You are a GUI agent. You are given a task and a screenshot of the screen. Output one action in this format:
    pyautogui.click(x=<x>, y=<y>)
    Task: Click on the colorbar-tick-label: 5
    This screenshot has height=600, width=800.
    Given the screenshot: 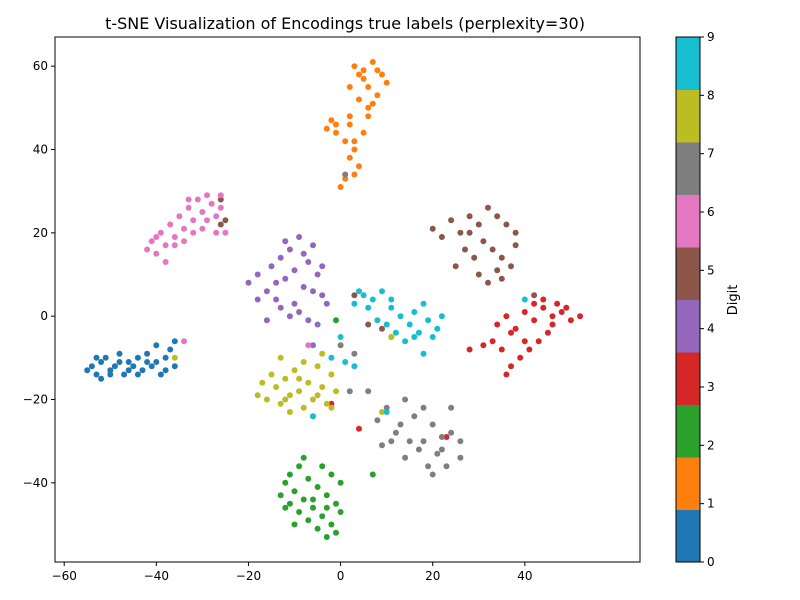 What is the action you would take?
    pyautogui.click(x=711, y=270)
    